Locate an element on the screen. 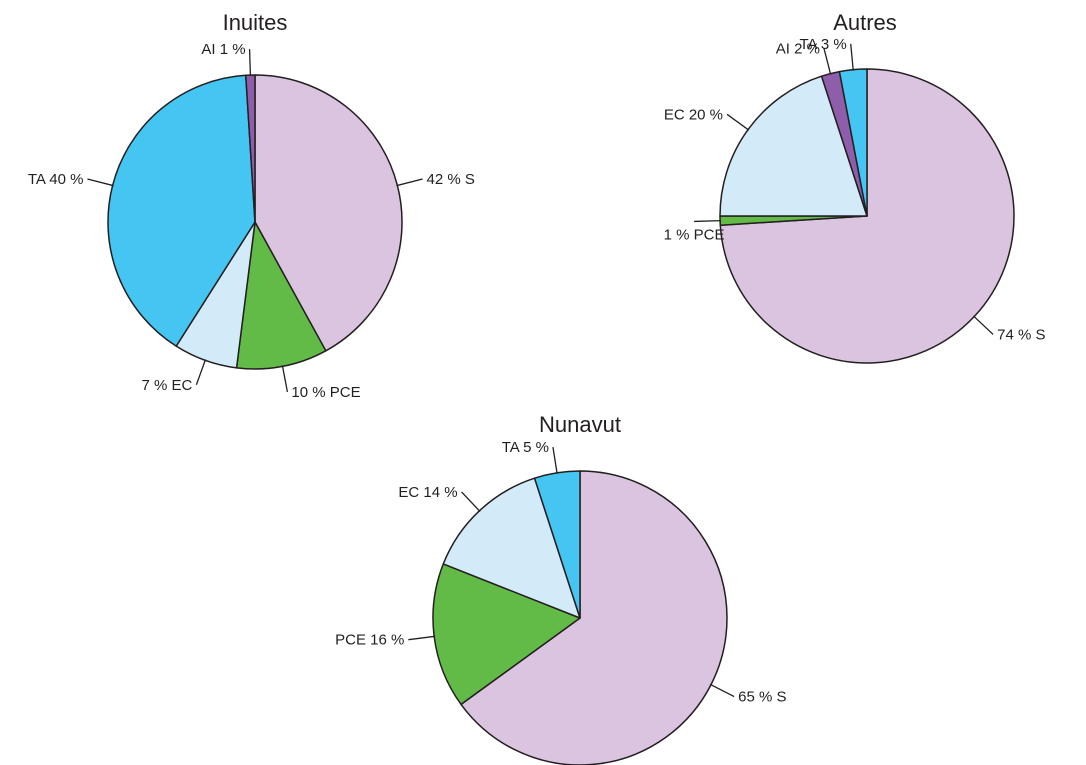  slice-label-ta-40: TA 40 % is located at coordinates (56, 179).